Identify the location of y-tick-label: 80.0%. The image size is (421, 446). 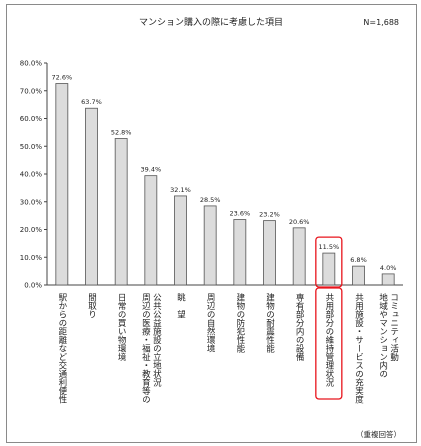
(31, 64).